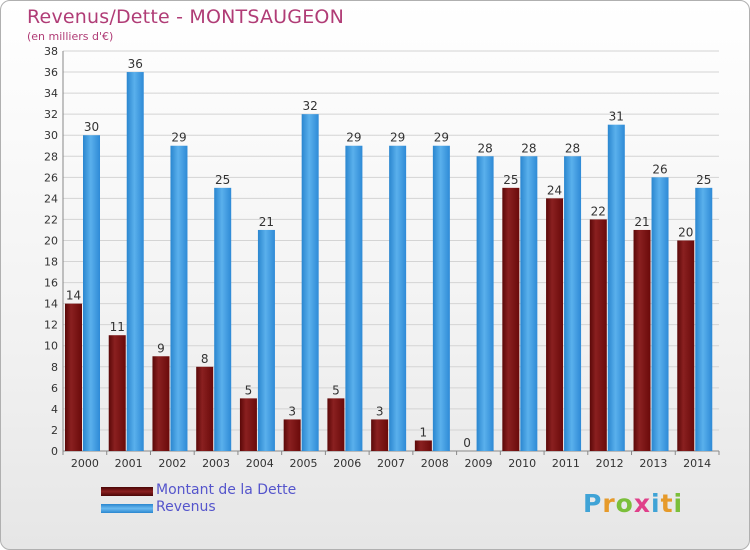 The width and height of the screenshot is (750, 550). Describe the element at coordinates (73, 377) in the screenshot. I see `bar-dette-2000` at that location.